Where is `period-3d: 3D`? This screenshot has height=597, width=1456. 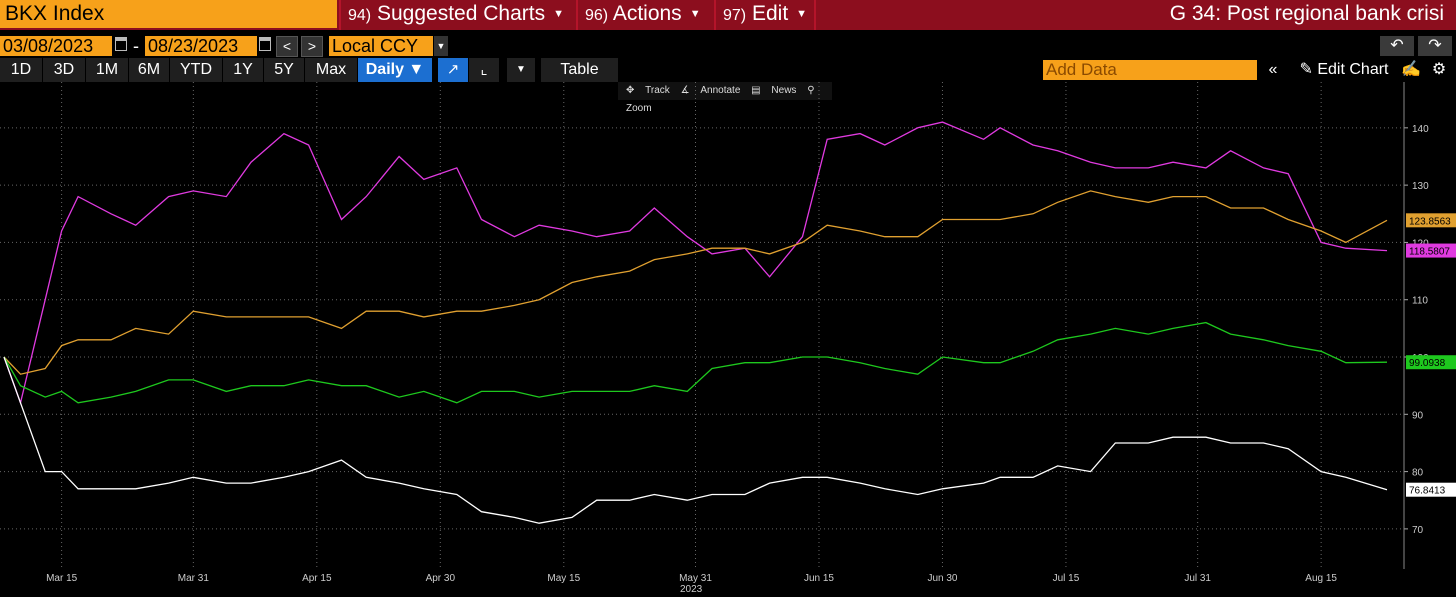
period-3d: 3D is located at coordinates (64, 70).